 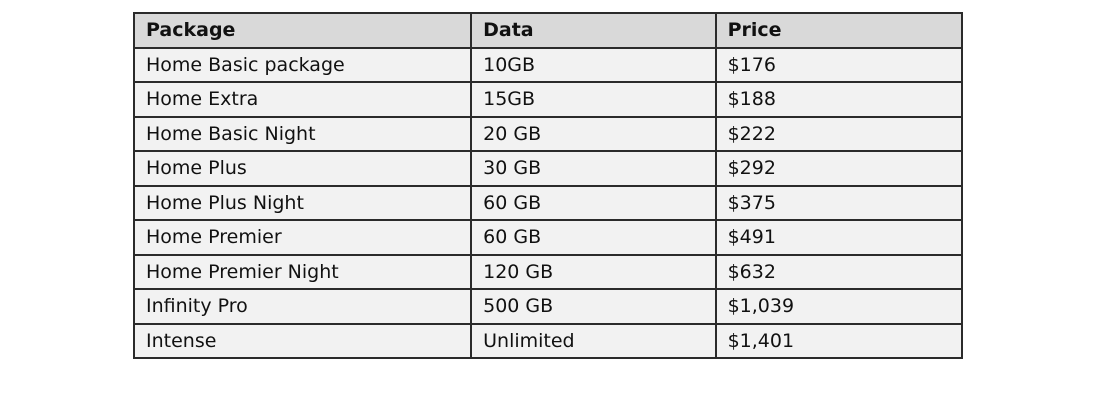 What do you see at coordinates (839, 30) in the screenshot?
I see `header-price: Price` at bounding box center [839, 30].